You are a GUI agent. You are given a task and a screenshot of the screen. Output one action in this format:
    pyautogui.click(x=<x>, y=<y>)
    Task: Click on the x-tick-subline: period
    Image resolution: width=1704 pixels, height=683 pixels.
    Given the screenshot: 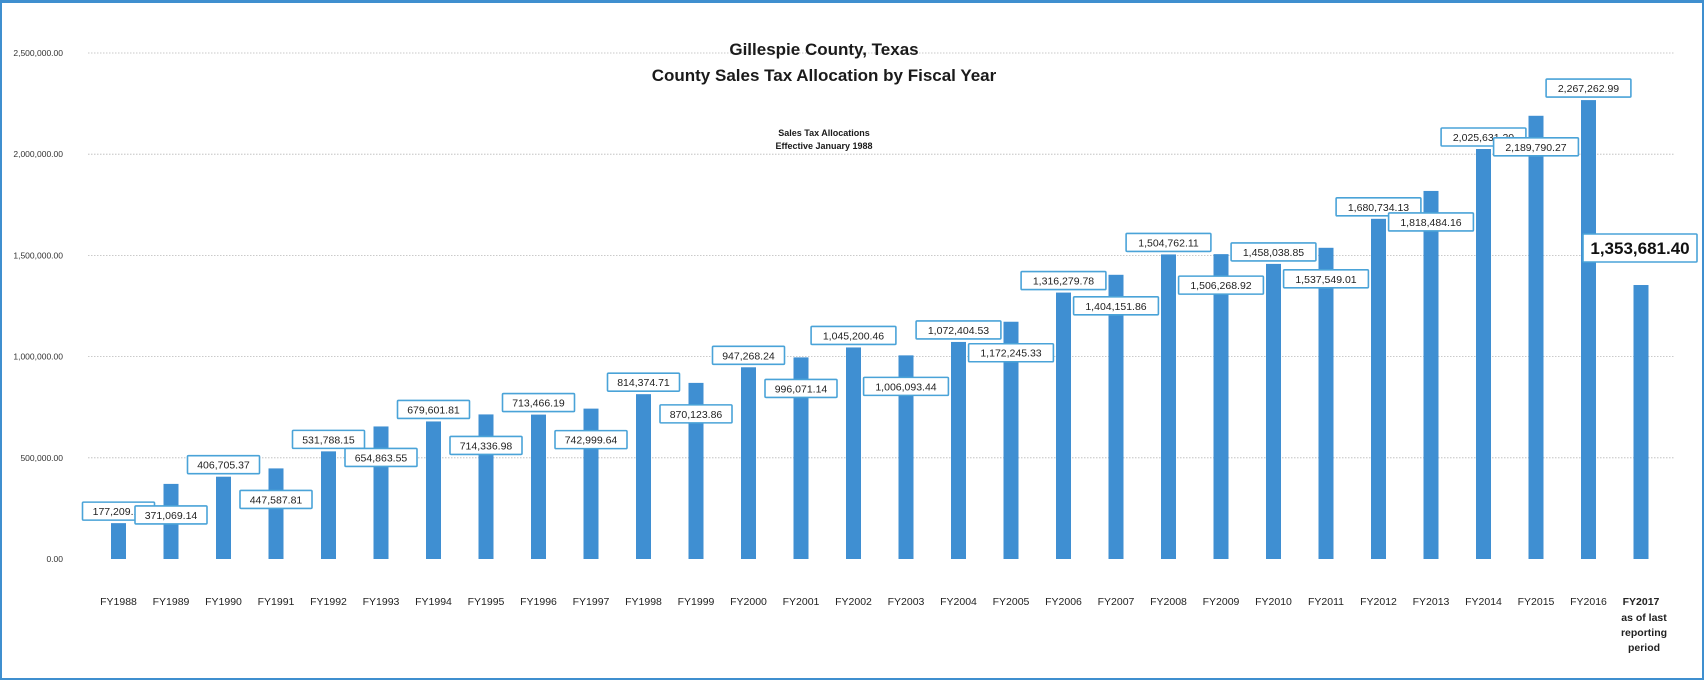 What is the action you would take?
    pyautogui.click(x=1644, y=648)
    